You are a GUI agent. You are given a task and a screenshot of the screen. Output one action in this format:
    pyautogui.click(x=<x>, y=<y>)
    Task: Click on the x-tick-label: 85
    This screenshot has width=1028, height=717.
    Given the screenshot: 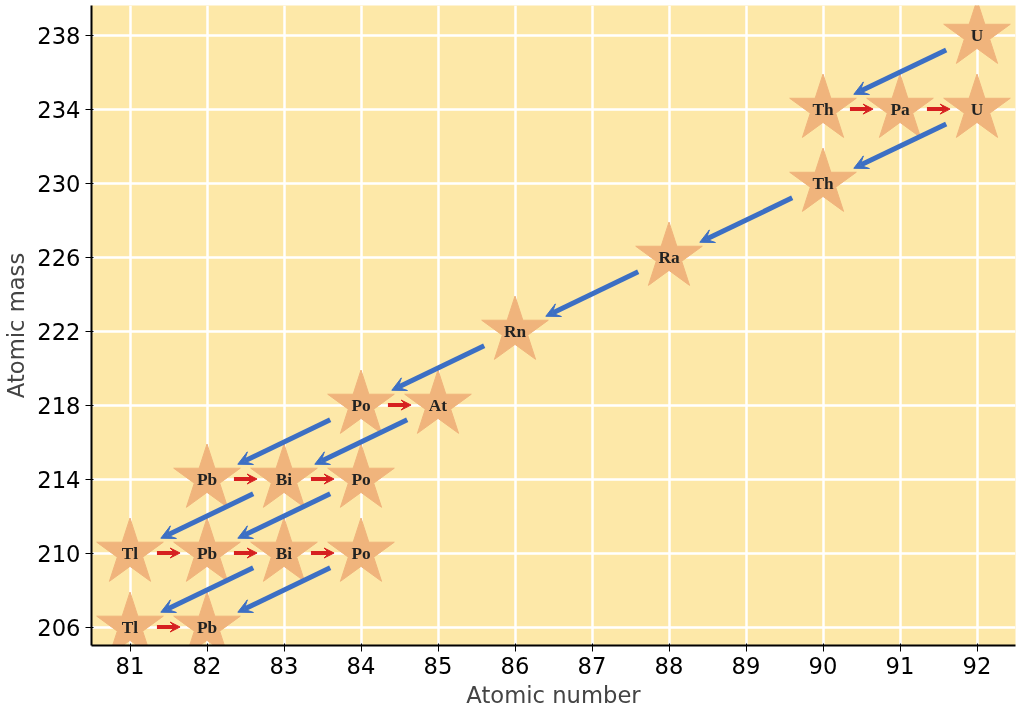 What is the action you would take?
    pyautogui.click(x=438, y=665)
    